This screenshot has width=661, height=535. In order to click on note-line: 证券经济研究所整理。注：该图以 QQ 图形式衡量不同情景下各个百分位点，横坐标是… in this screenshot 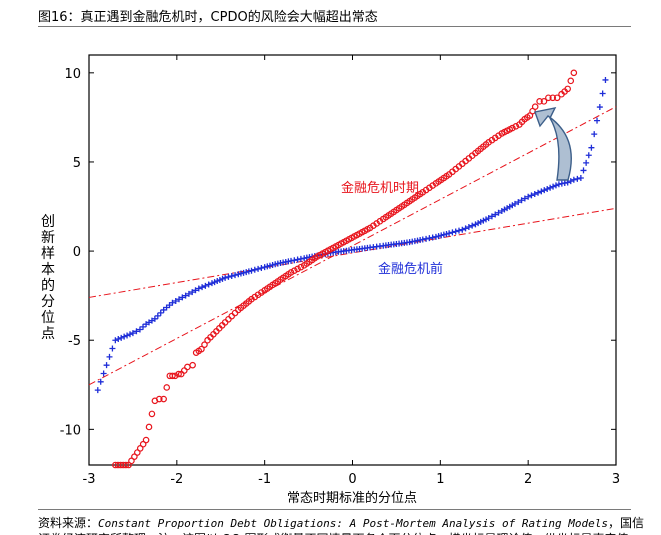, I will do `click(334, 532)`.